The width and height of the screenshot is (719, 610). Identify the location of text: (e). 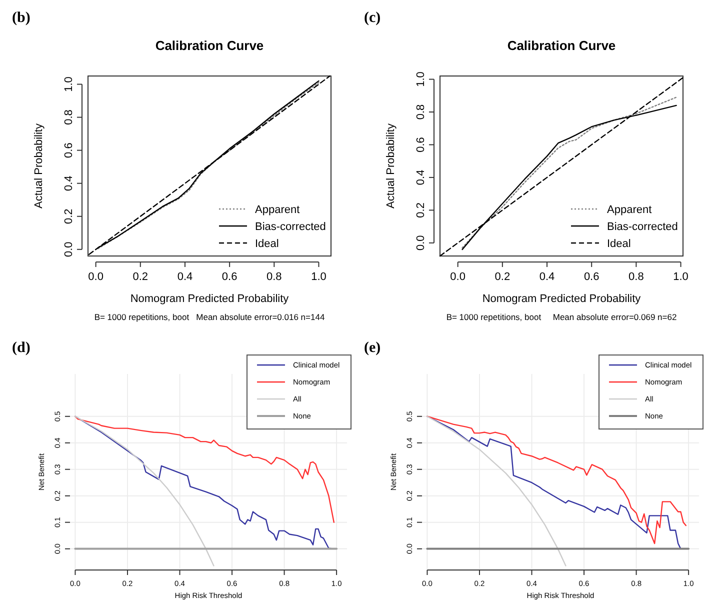
(372, 348).